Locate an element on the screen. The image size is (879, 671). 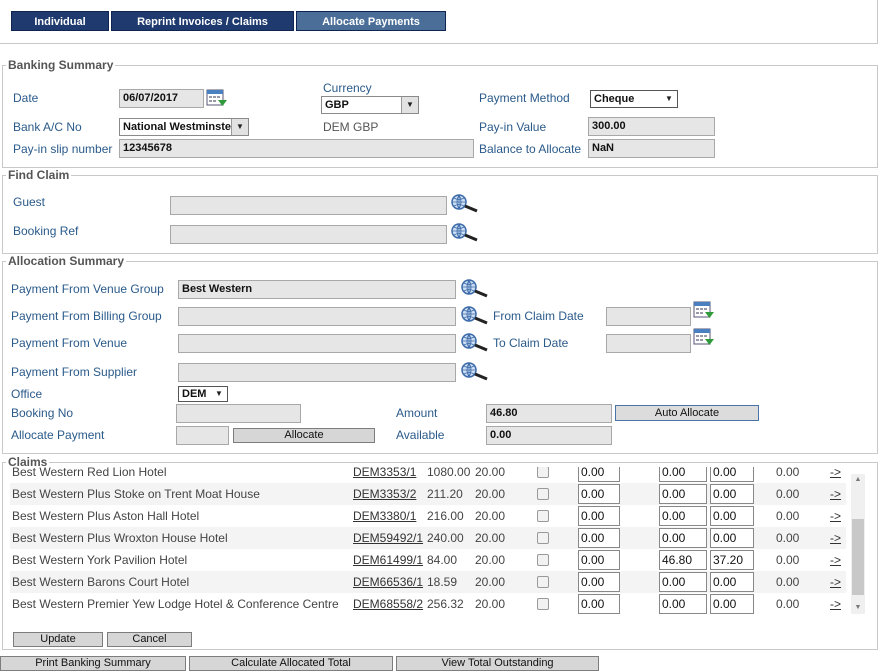
date-field: 06/07/2017 is located at coordinates (161, 98).